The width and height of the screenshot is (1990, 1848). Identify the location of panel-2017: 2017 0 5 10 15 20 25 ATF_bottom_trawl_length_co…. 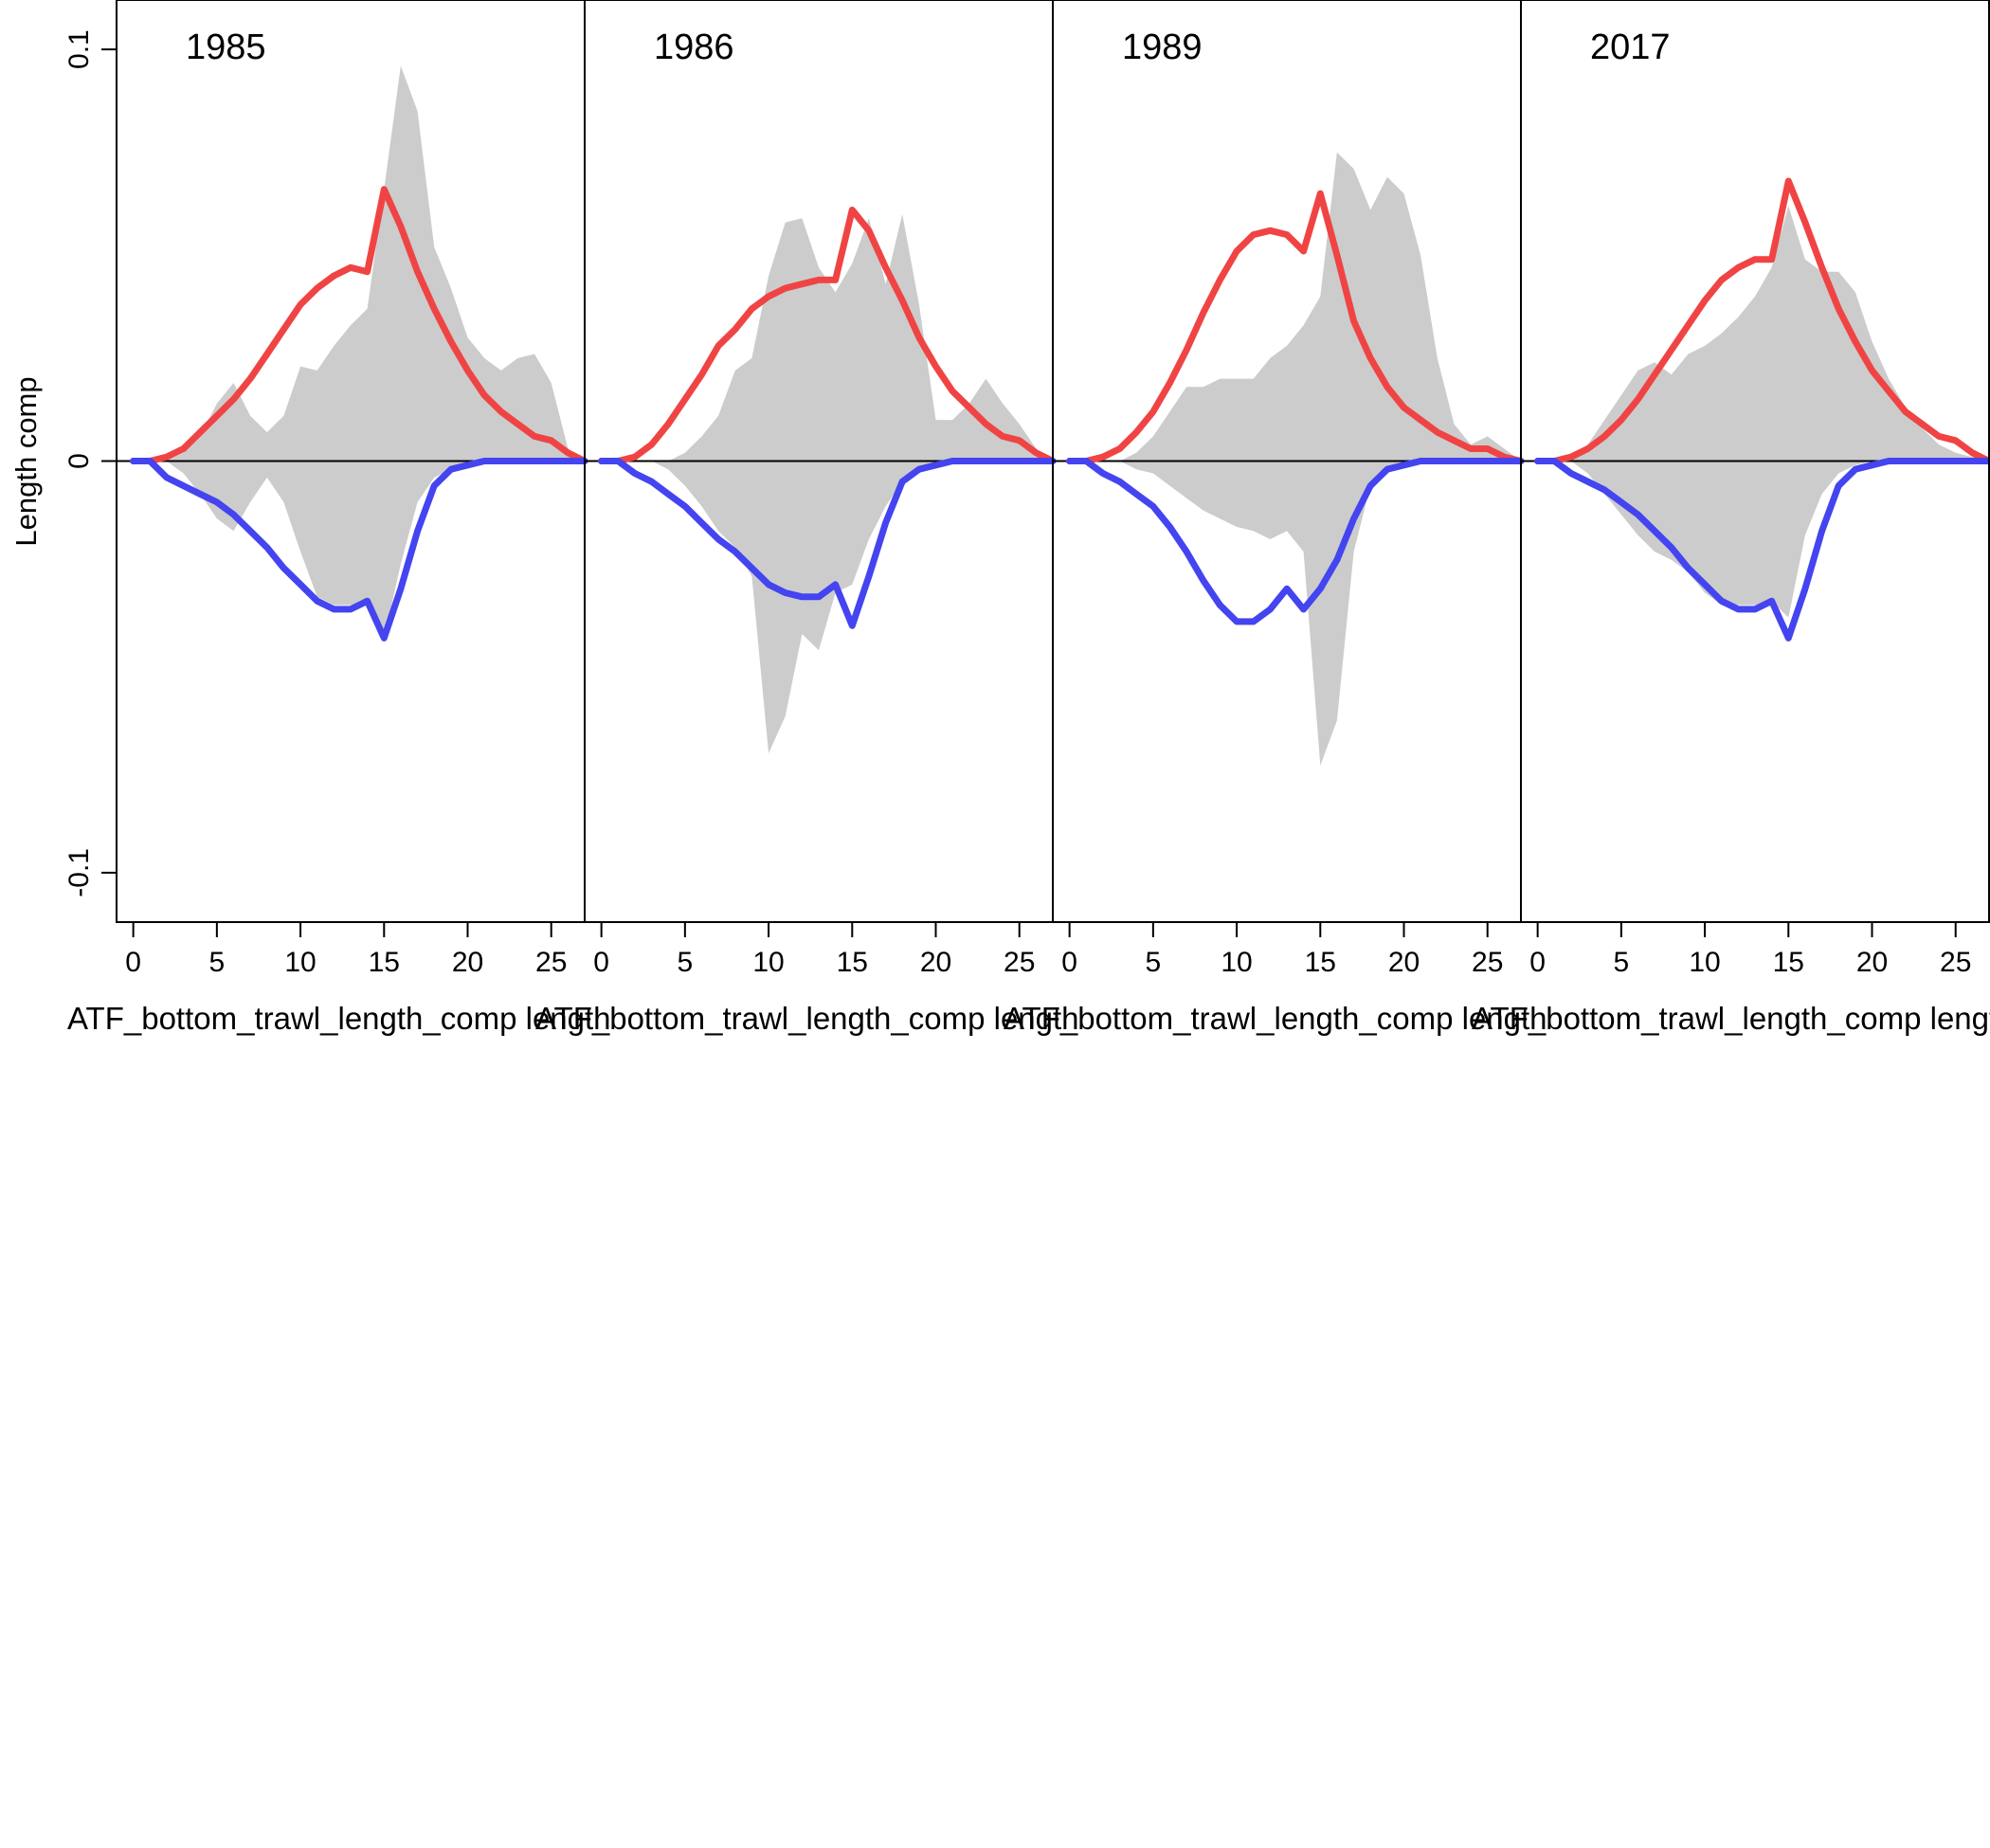
(1731, 518).